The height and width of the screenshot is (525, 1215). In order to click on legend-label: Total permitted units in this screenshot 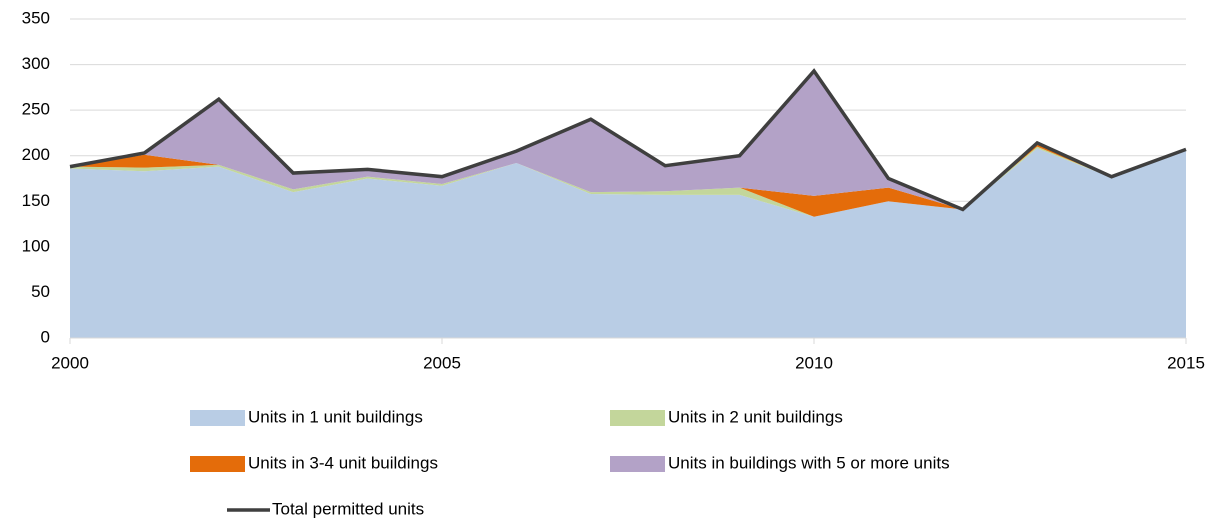, I will do `click(348, 508)`.